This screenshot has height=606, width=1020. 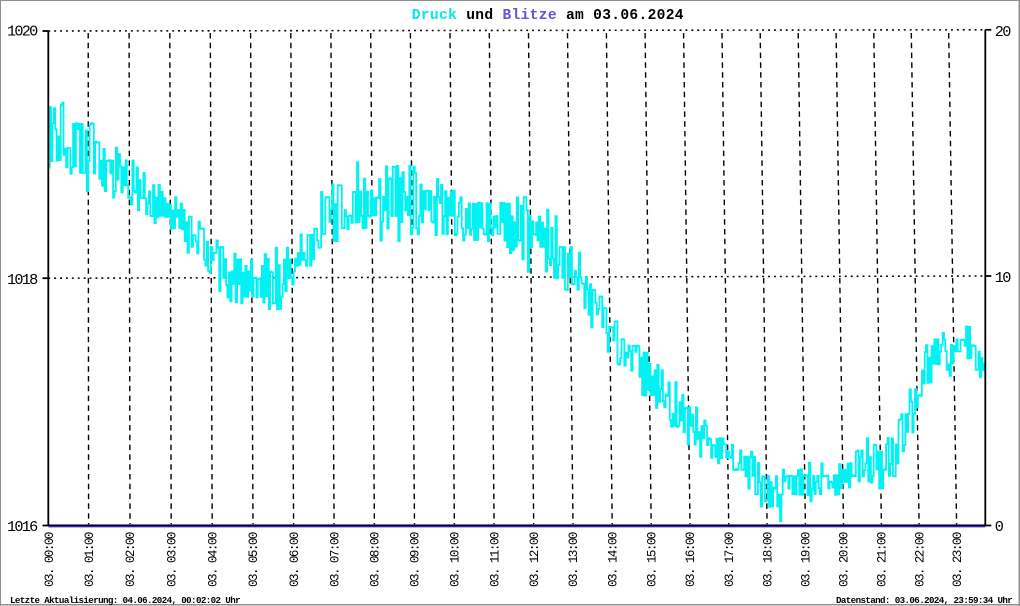 What do you see at coordinates (495, 559) in the screenshot?
I see `svg-text: 03. 11:00` at bounding box center [495, 559].